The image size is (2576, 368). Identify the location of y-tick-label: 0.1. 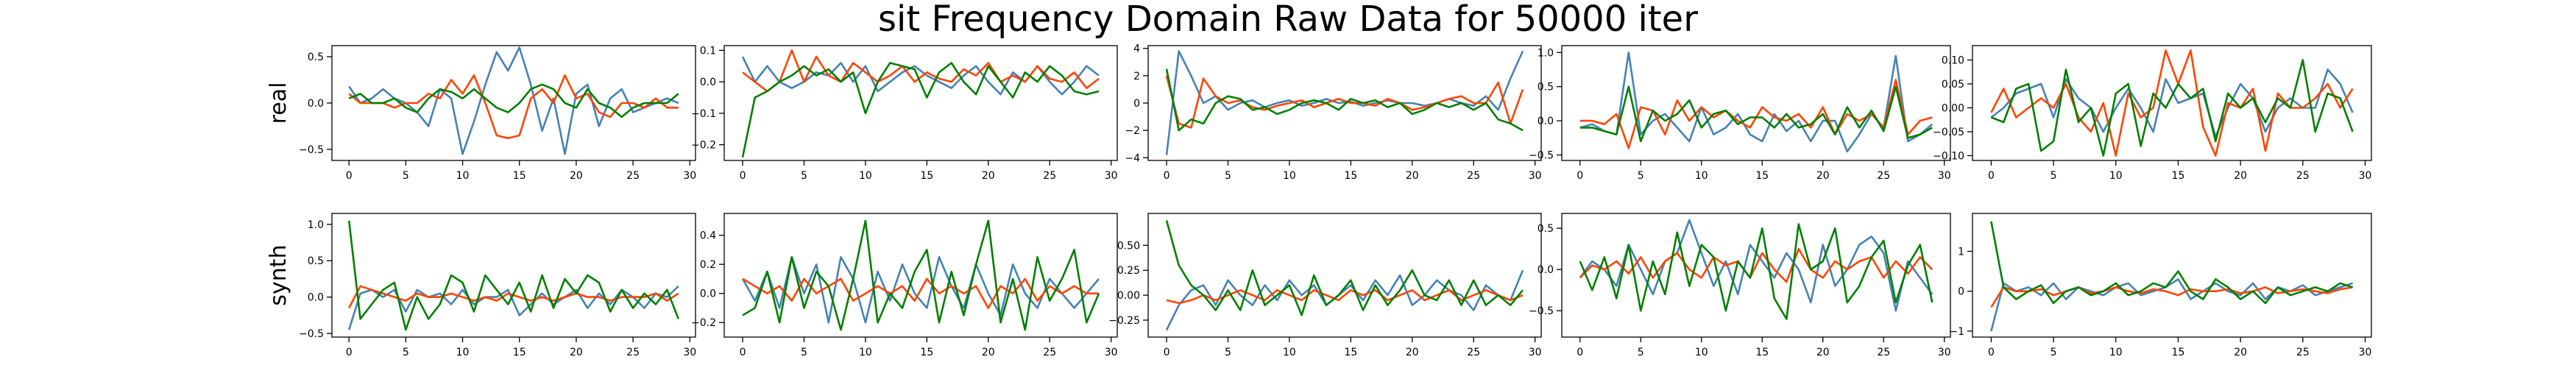
(708, 51).